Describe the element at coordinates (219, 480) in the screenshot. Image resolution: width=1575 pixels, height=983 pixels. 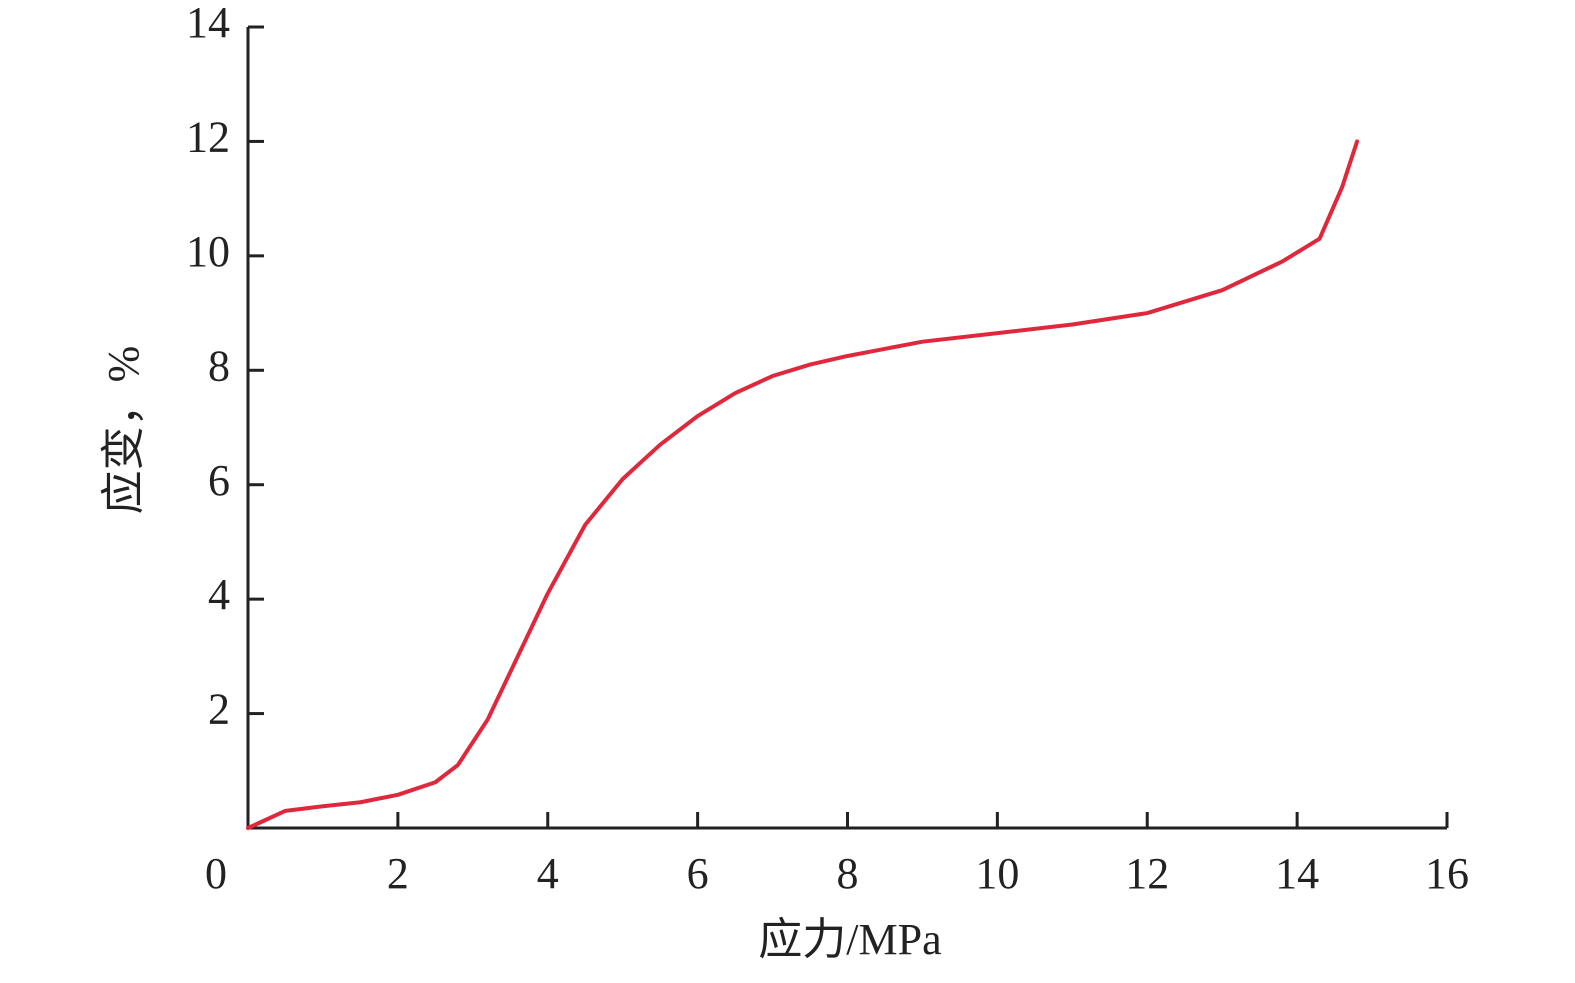
I see `y-tick-label: 6` at that location.